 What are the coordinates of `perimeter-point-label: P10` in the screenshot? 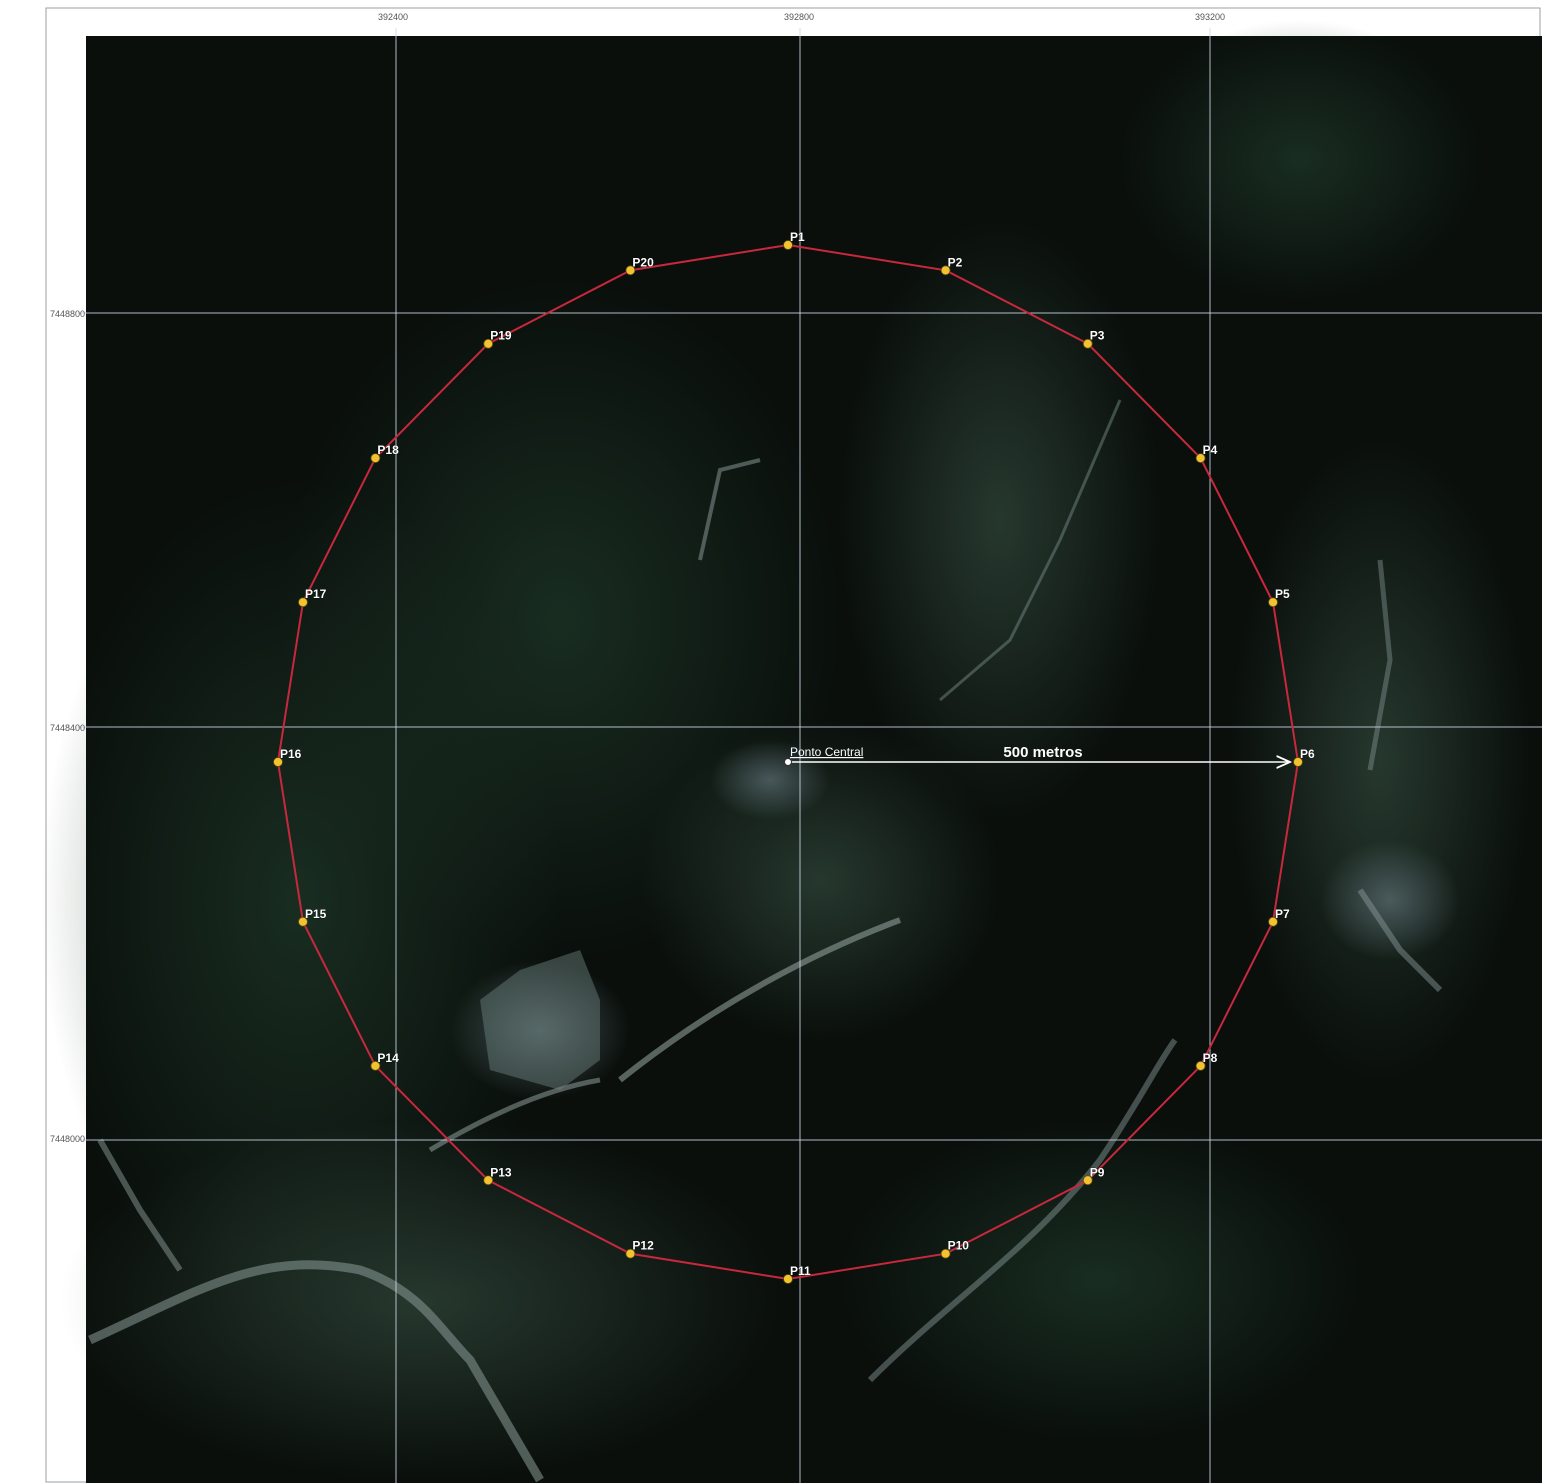 It's located at (959, 1246).